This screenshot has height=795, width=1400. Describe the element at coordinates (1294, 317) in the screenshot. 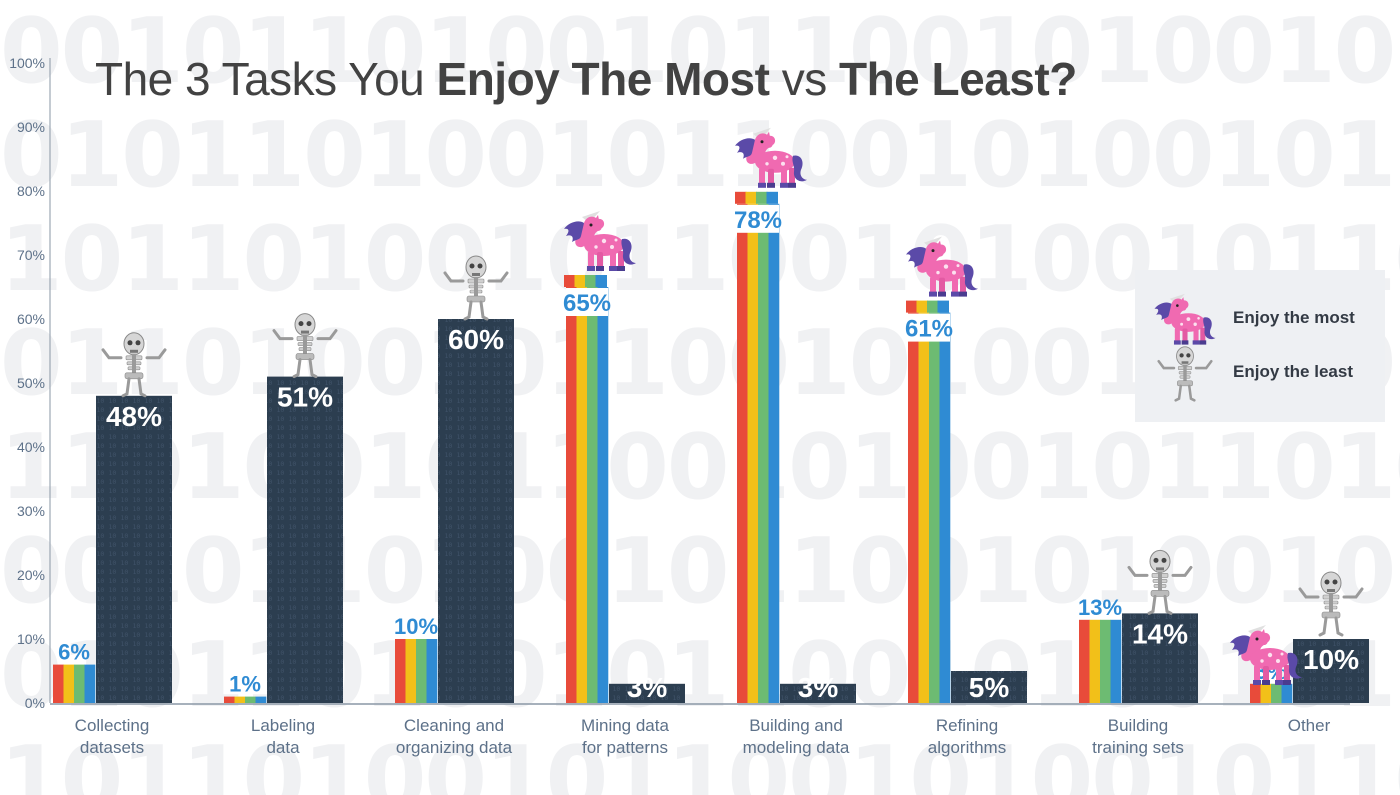

I see `legend-label-most: Enjoy the most` at that location.